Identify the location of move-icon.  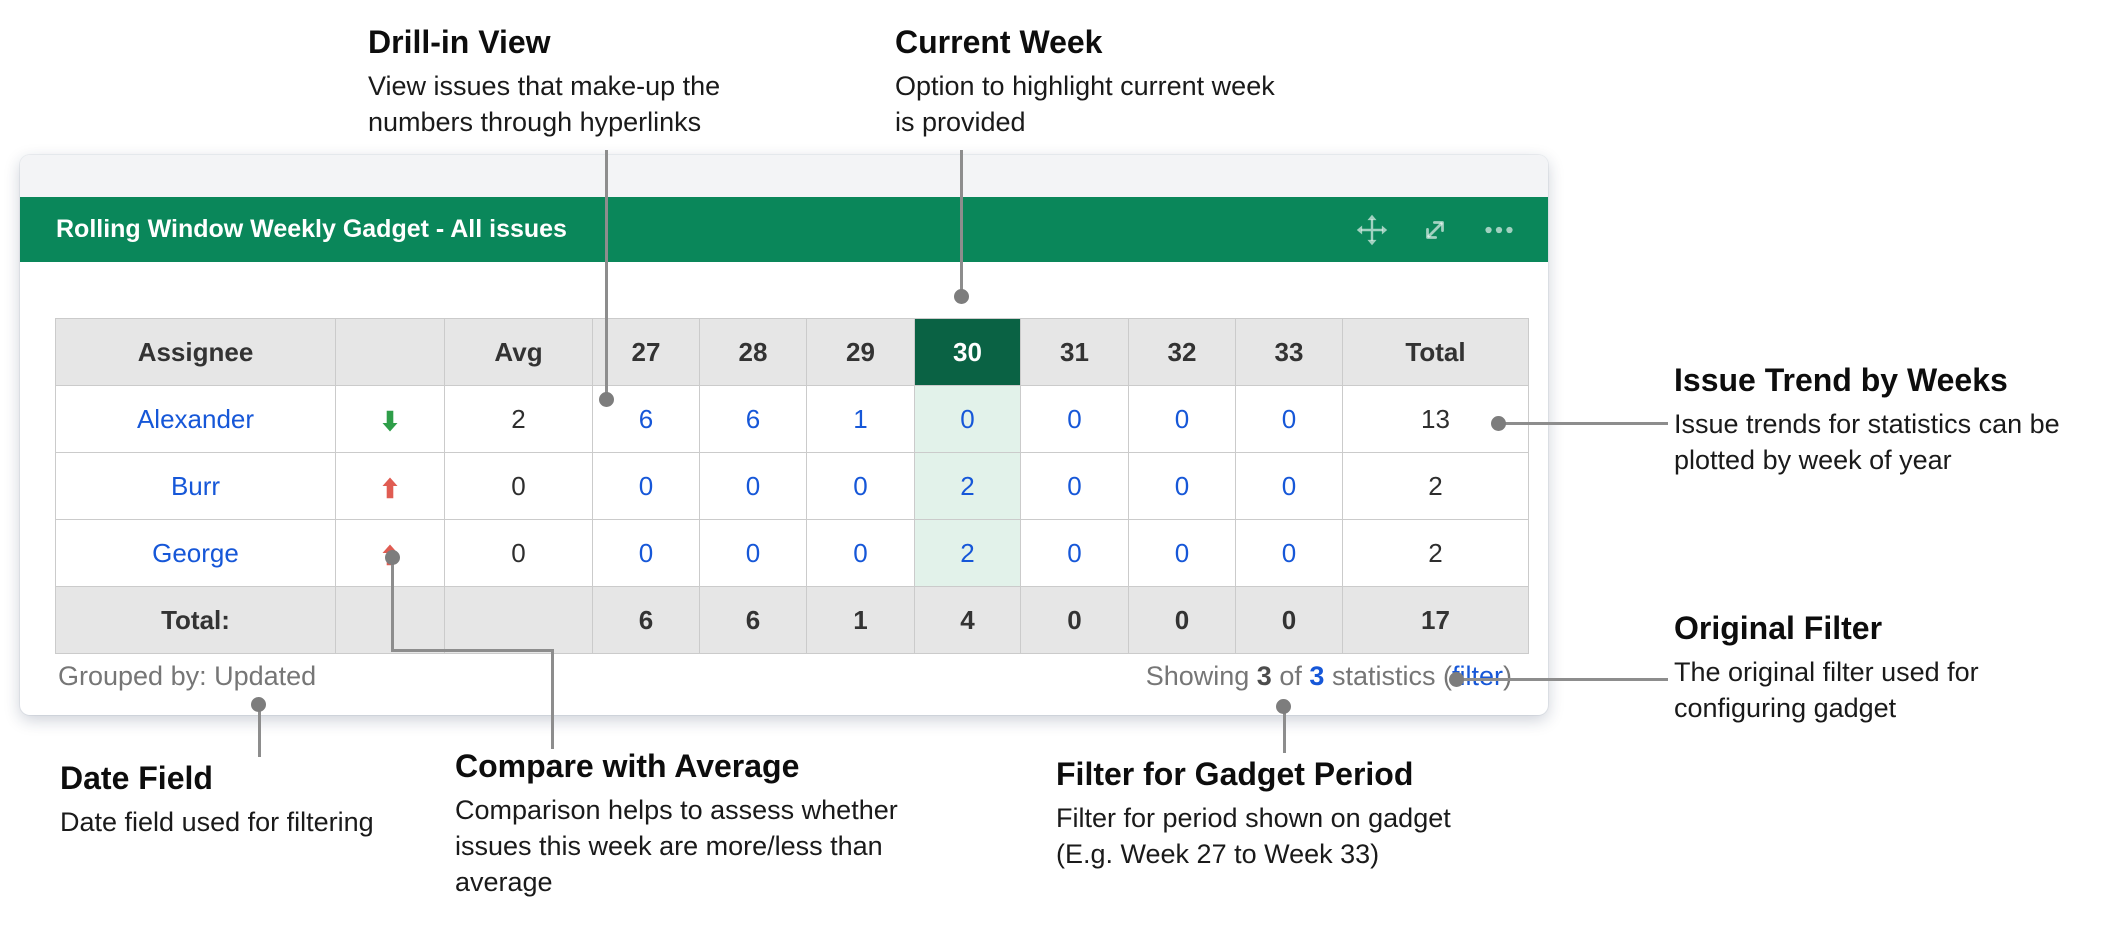
(1372, 230).